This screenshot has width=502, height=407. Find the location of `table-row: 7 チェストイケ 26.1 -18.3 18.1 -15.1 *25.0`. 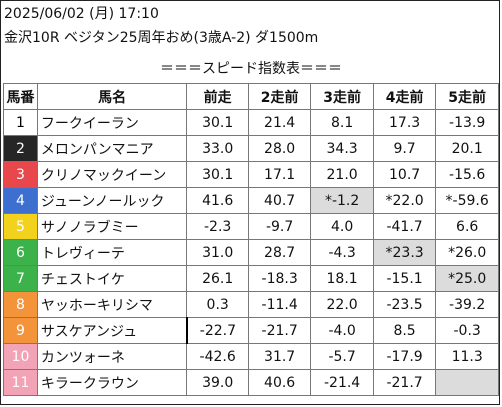

table-row: 7 チェストイケ 26.1 -18.3 18.1 -15.1 *25.0 is located at coordinates (251, 278).